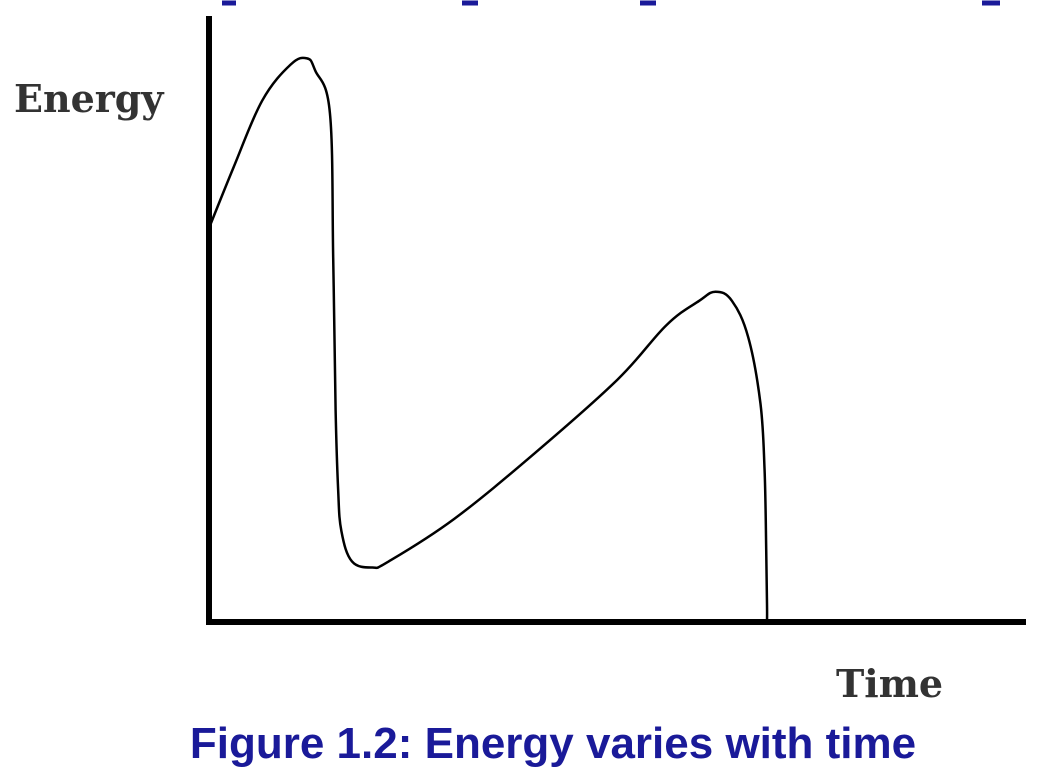 This screenshot has height=784, width=1046. Describe the element at coordinates (89, 98) in the screenshot. I see `y-axis-label: Energy` at that location.